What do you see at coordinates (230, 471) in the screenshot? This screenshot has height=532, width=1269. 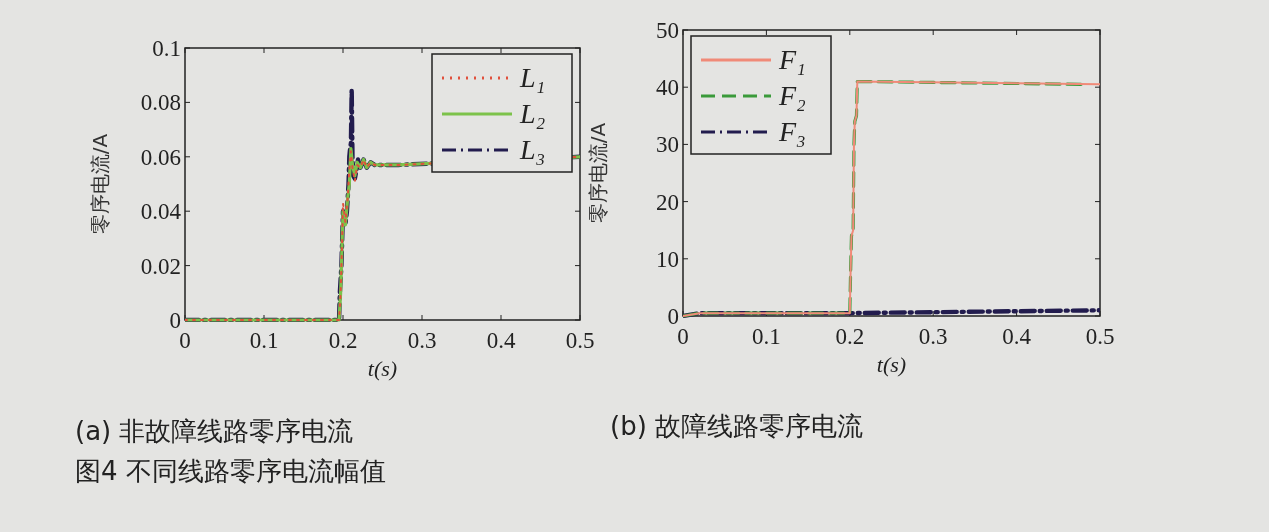 I see `caption: 图4 不同线路零序电流幅值` at bounding box center [230, 471].